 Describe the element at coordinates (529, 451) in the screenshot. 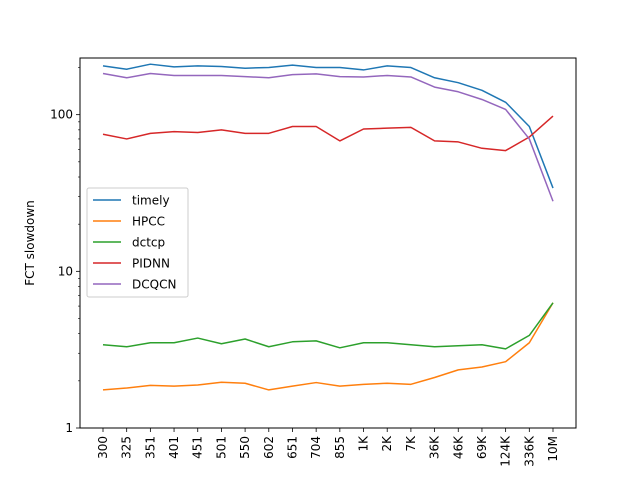

I see `x-tick-label: 336K` at that location.